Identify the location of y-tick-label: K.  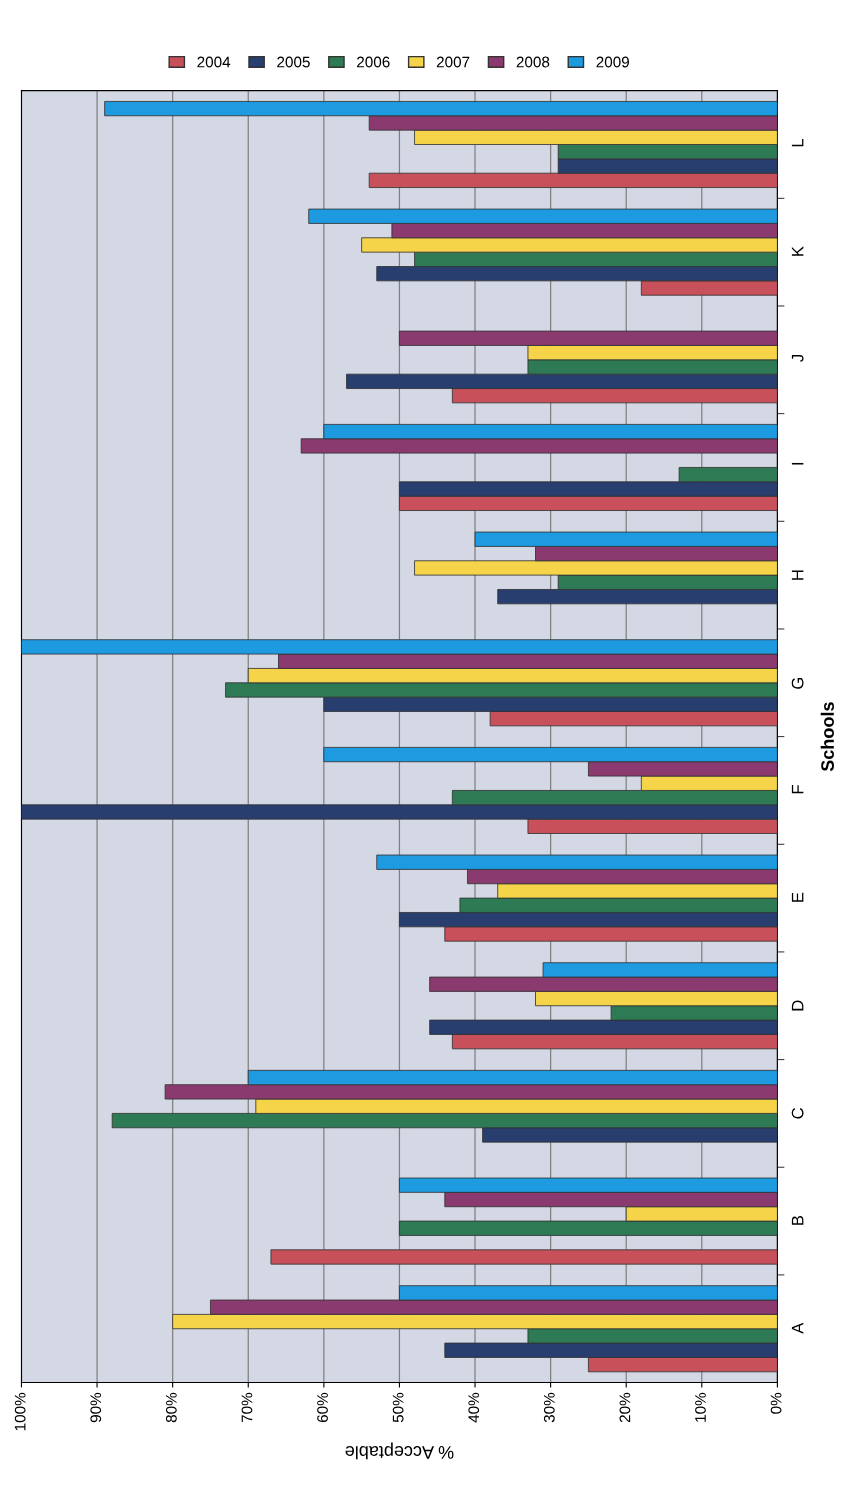
(797, 251).